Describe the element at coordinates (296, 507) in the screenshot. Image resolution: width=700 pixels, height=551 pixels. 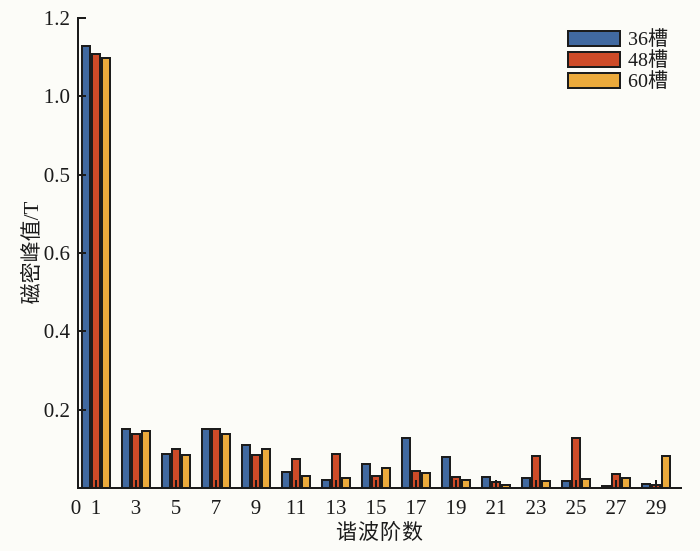
I see `x-tick-label: 11` at that location.